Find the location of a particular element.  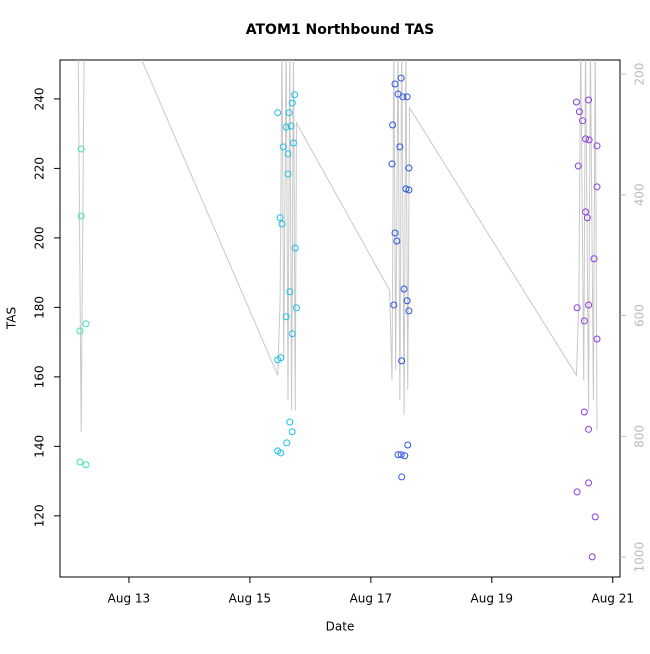

x-tick-label: Aug 13 is located at coordinates (129, 599).